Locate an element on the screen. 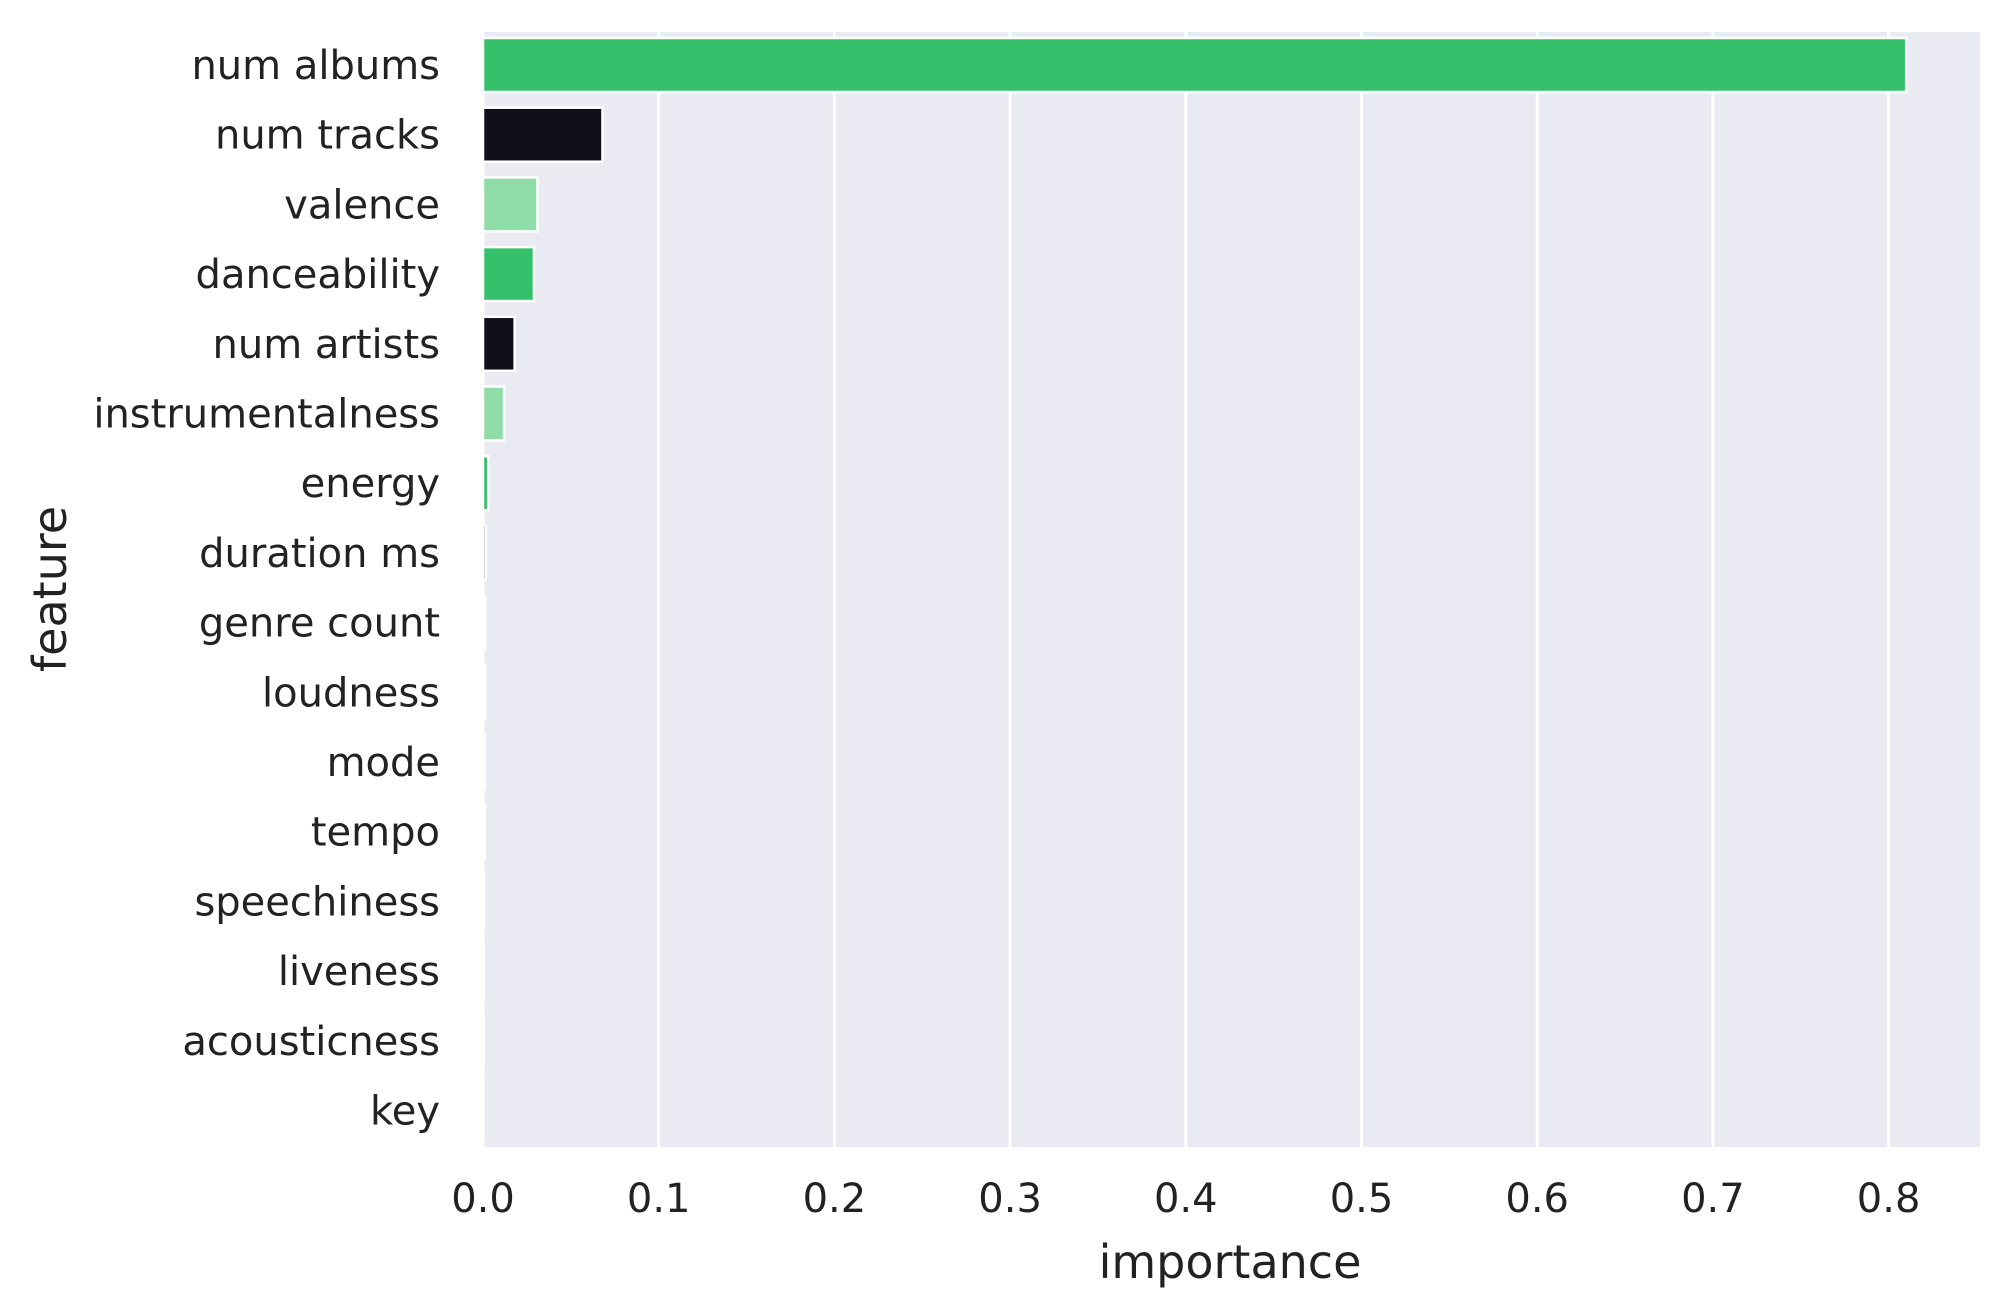 The height and width of the screenshot is (1312, 1995). x-tick-labels: 0.0 0.1 0.2 0.3 0.4 0.5 0.6 0.7 0.8 is located at coordinates (1185, 1199).